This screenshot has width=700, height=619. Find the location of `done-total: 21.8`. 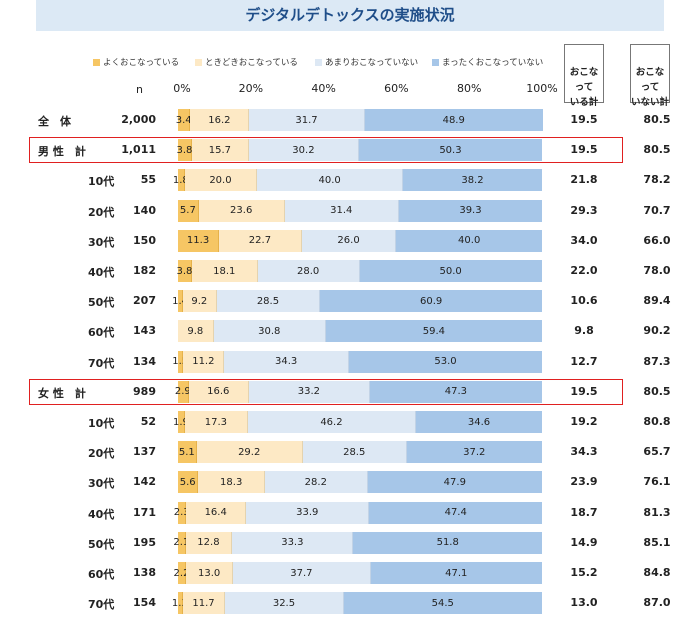

done-total: 21.8 is located at coordinates (584, 180).